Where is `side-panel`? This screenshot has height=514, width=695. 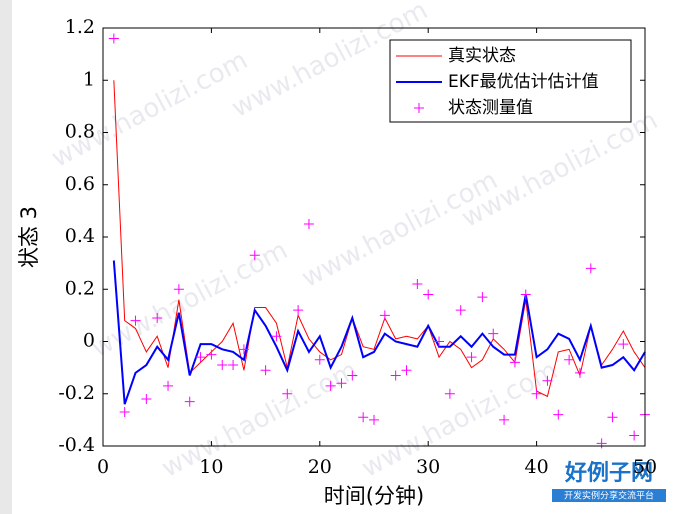 side-panel is located at coordinates (6, 257).